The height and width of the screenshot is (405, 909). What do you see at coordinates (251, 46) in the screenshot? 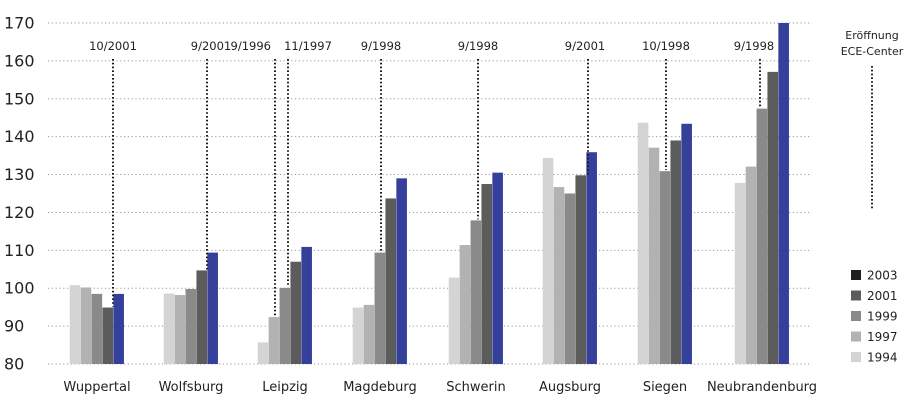
I see `opening-date-label: 9/1996` at bounding box center [251, 46].